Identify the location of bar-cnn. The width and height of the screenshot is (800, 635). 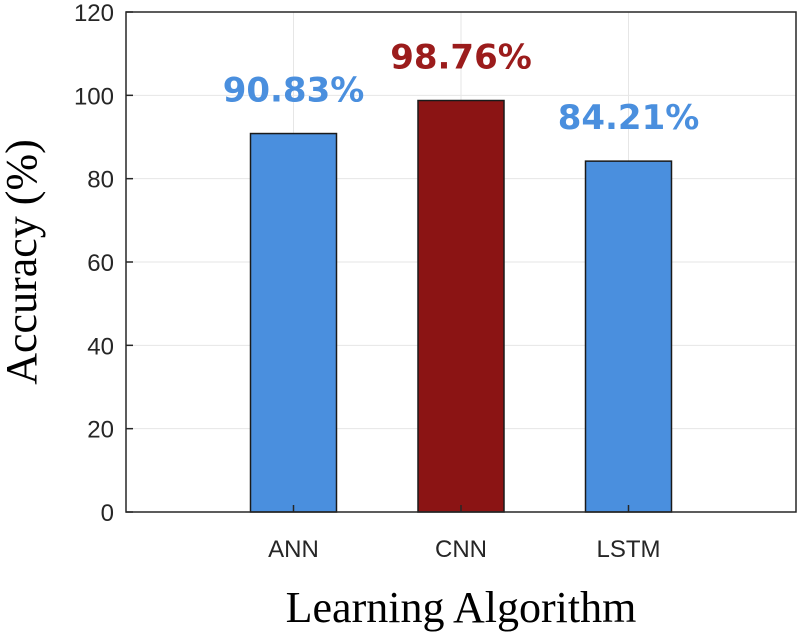
(461, 306).